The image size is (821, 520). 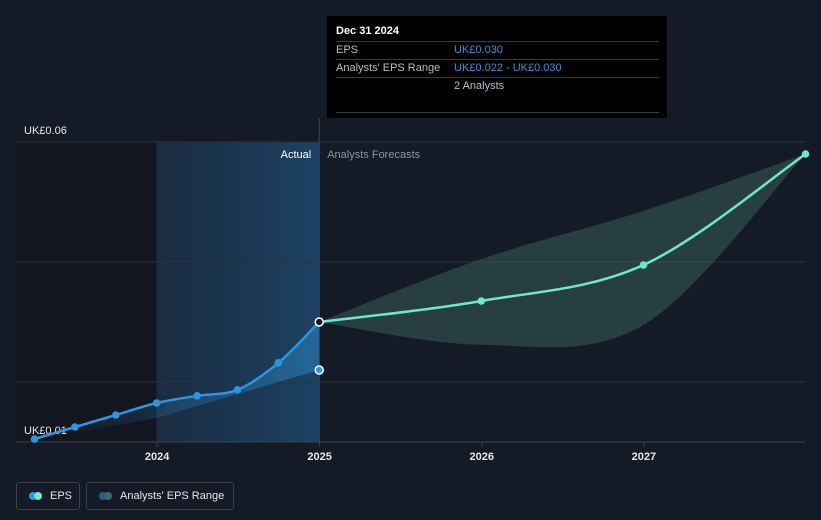 I want to click on eps-range-low-point, so click(x=319, y=370).